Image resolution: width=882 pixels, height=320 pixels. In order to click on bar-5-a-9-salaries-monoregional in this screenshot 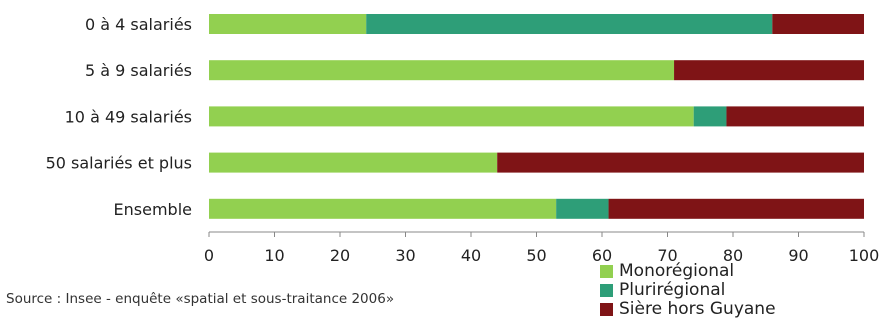, I will do `click(442, 70)`.